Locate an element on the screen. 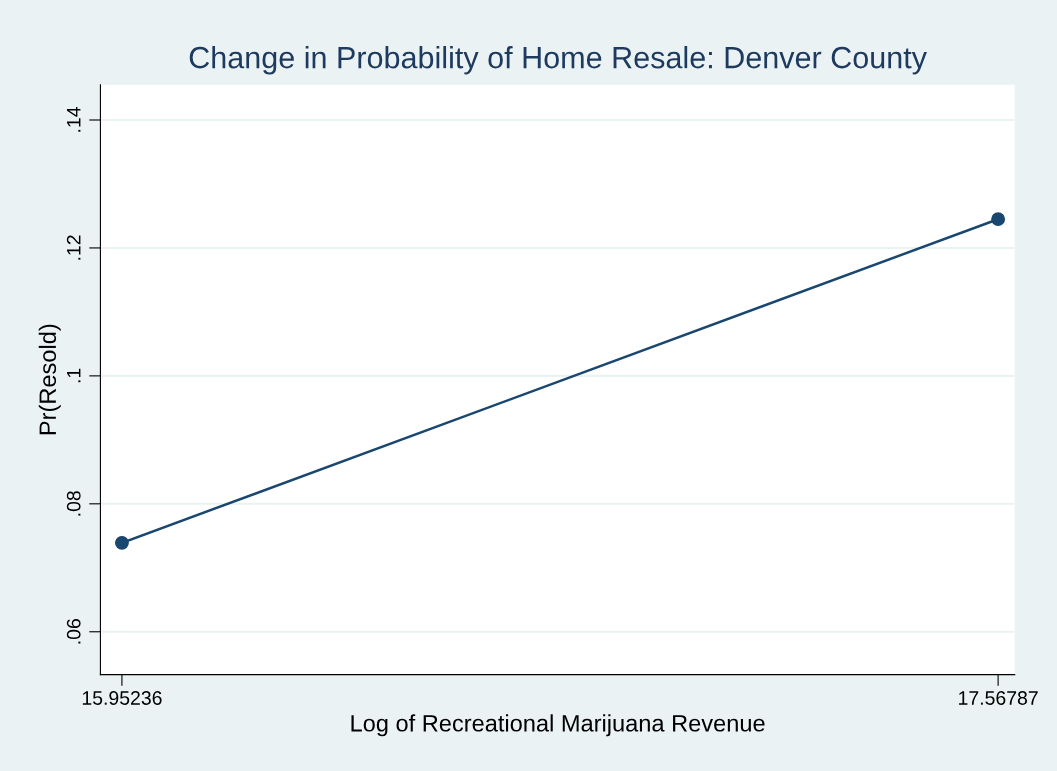 The image size is (1057, 771). x-axis-title: Log of Recreational Marijuana Revenue is located at coordinates (558, 725).